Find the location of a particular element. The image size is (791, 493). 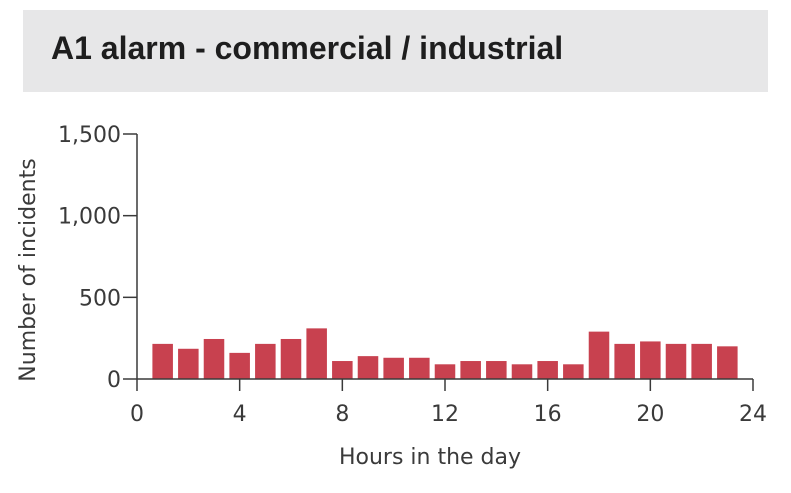

x-tick-label-12: 12 is located at coordinates (445, 414).